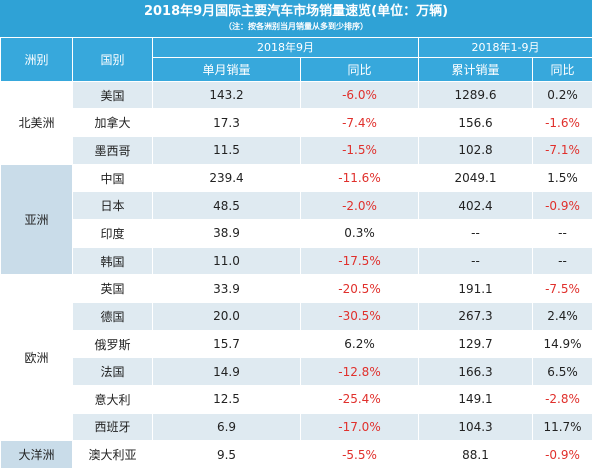  I want to click on header-cumulative-sales: 累计销量, so click(475, 69).